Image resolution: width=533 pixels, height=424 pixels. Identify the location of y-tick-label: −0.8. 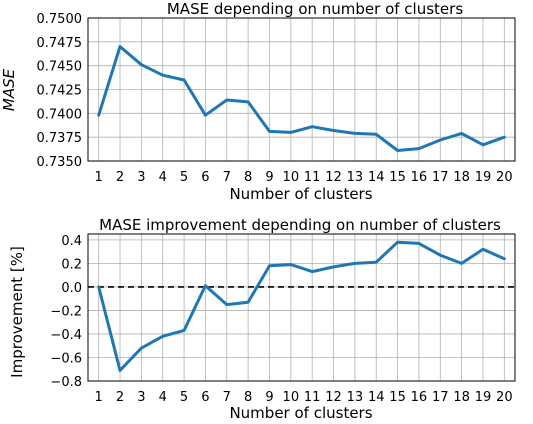
(66, 382).